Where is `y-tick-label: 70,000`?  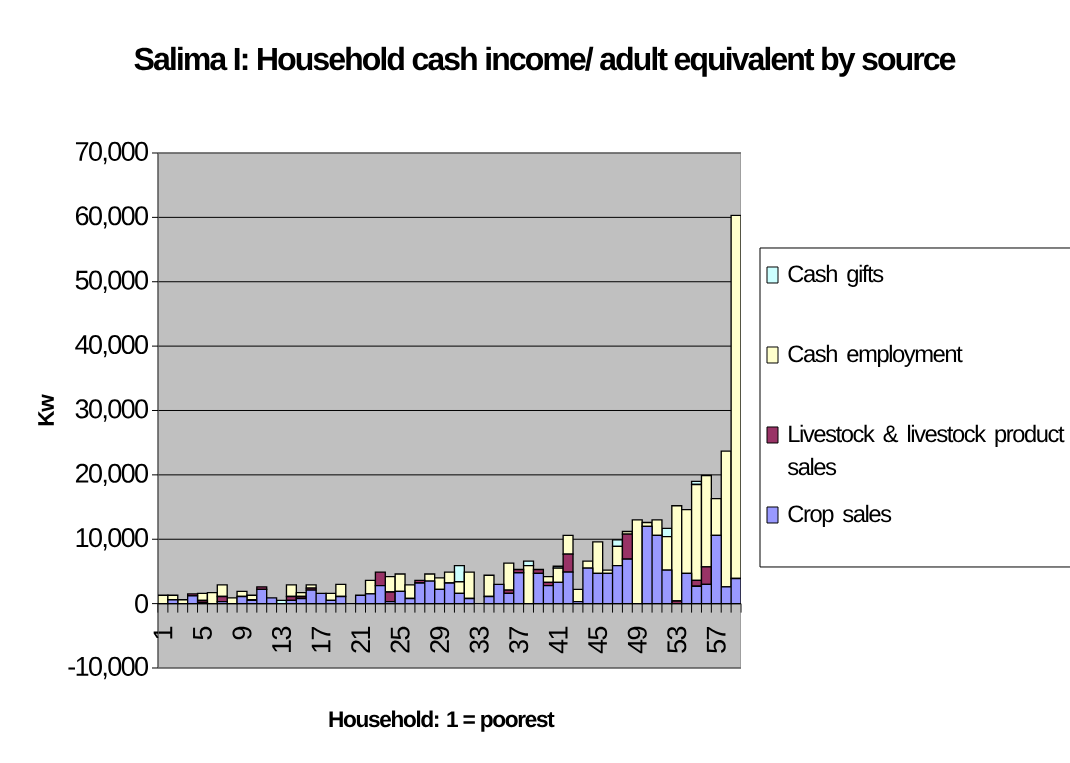
y-tick-label: 70,000 is located at coordinates (112, 153).